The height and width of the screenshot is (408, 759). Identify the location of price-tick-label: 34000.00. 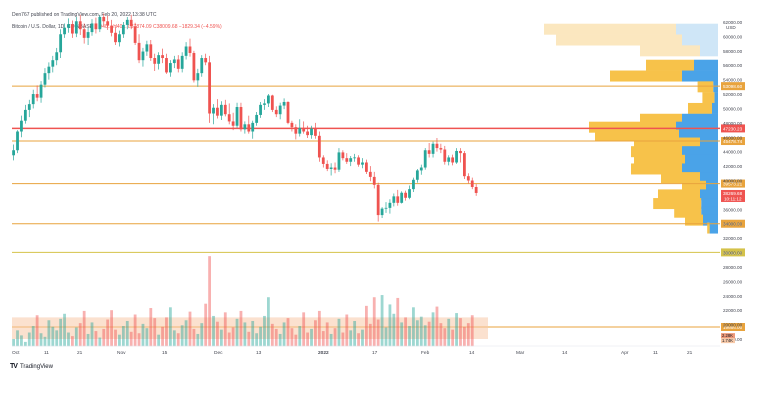
(733, 224).